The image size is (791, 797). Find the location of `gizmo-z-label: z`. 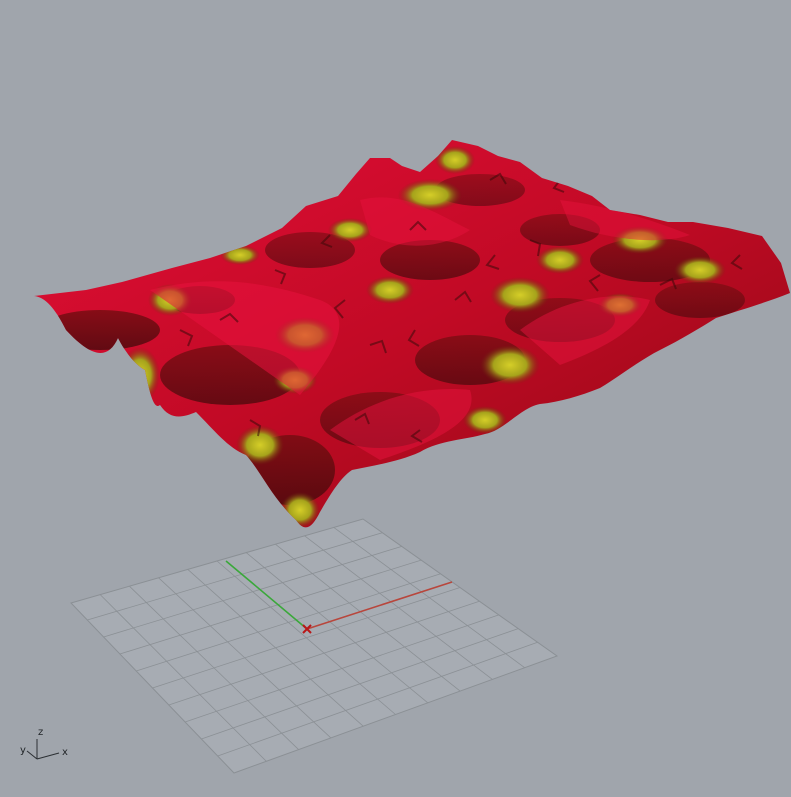

gizmo-z-label: z is located at coordinates (40, 732).